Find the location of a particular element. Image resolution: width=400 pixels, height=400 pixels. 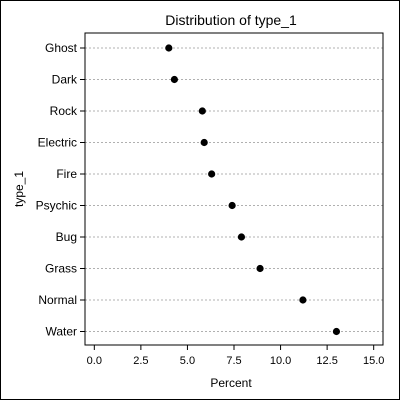

x-tick-label: 7.5 is located at coordinates (233, 361).